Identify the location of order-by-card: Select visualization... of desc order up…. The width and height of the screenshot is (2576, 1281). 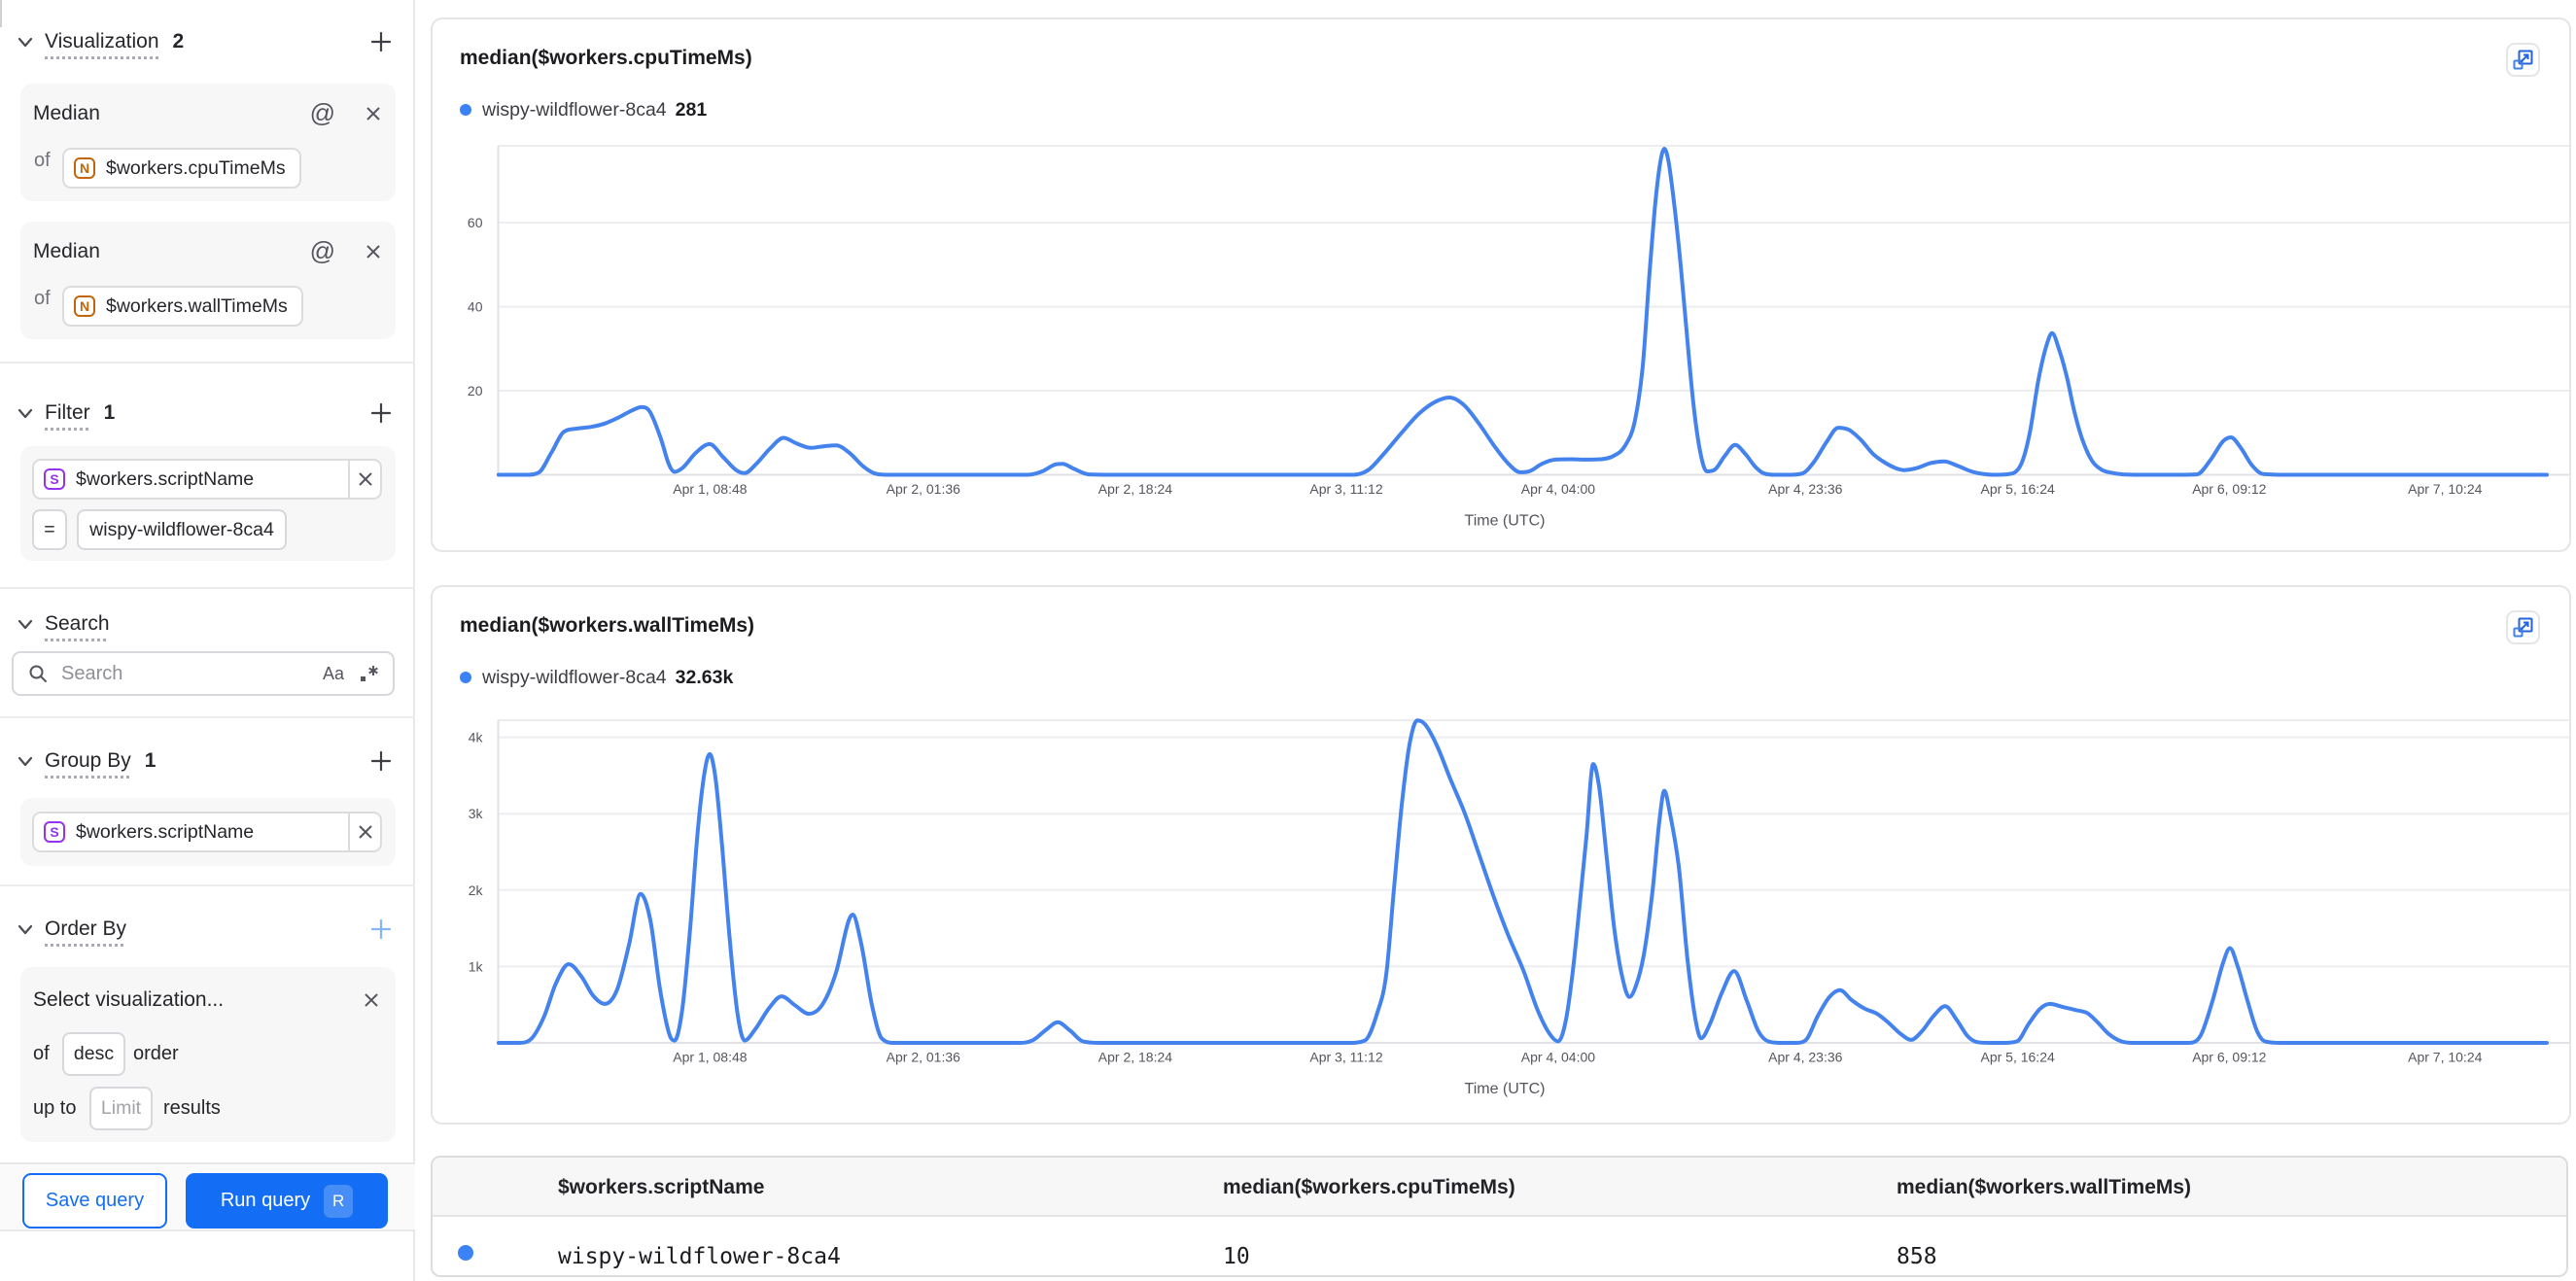
(208, 1054).